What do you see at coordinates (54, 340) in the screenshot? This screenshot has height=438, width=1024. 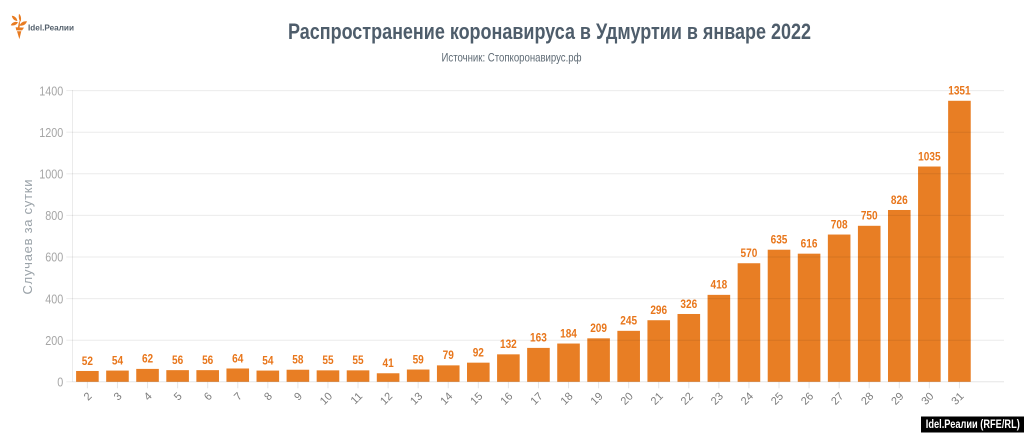 I see `svg-text: 200` at bounding box center [54, 340].